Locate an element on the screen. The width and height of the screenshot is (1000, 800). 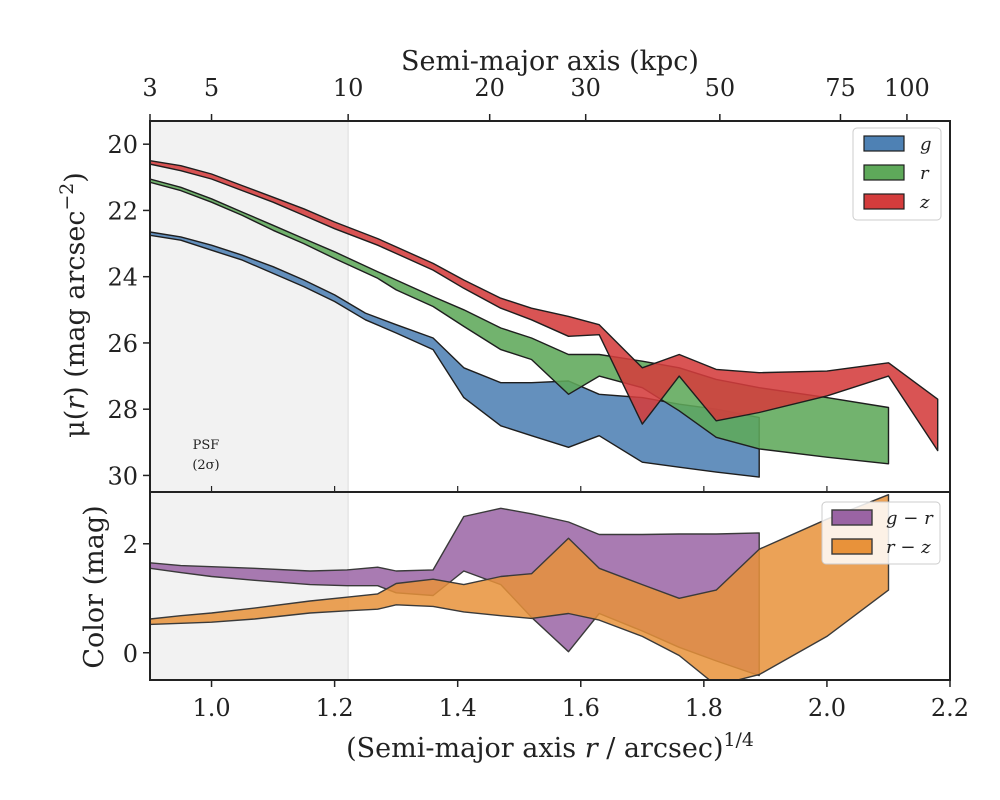
kpc-tick-label: 5 is located at coordinates (211, 88).